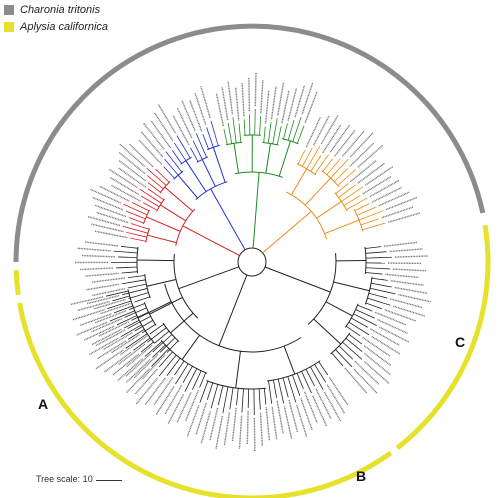 The image size is (500, 498). I want to click on stem-a, so click(209, 278).